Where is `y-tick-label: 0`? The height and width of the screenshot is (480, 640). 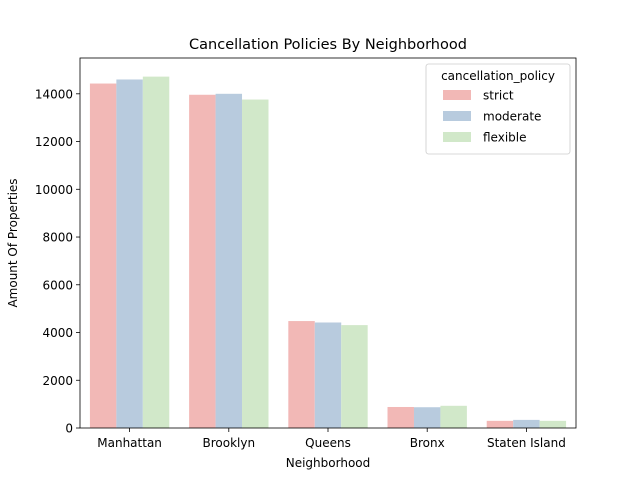
y-tick-label: 0 is located at coordinates (69, 429).